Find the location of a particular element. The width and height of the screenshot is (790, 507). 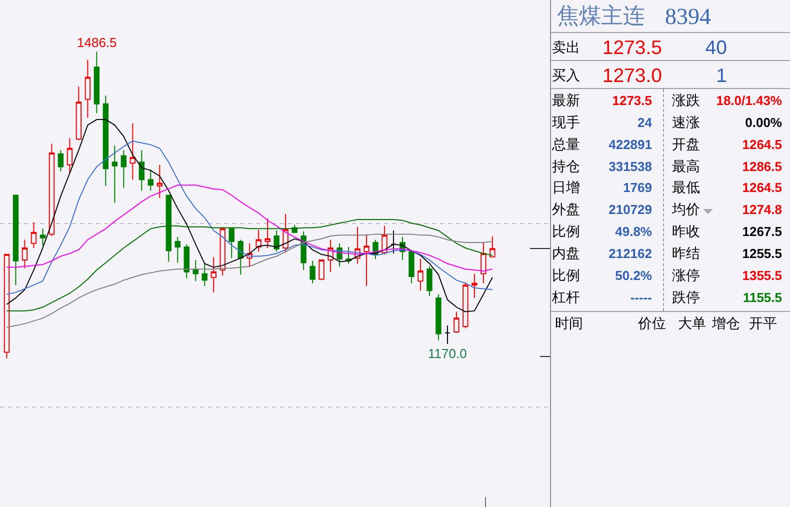

text: 331538 is located at coordinates (630, 167).